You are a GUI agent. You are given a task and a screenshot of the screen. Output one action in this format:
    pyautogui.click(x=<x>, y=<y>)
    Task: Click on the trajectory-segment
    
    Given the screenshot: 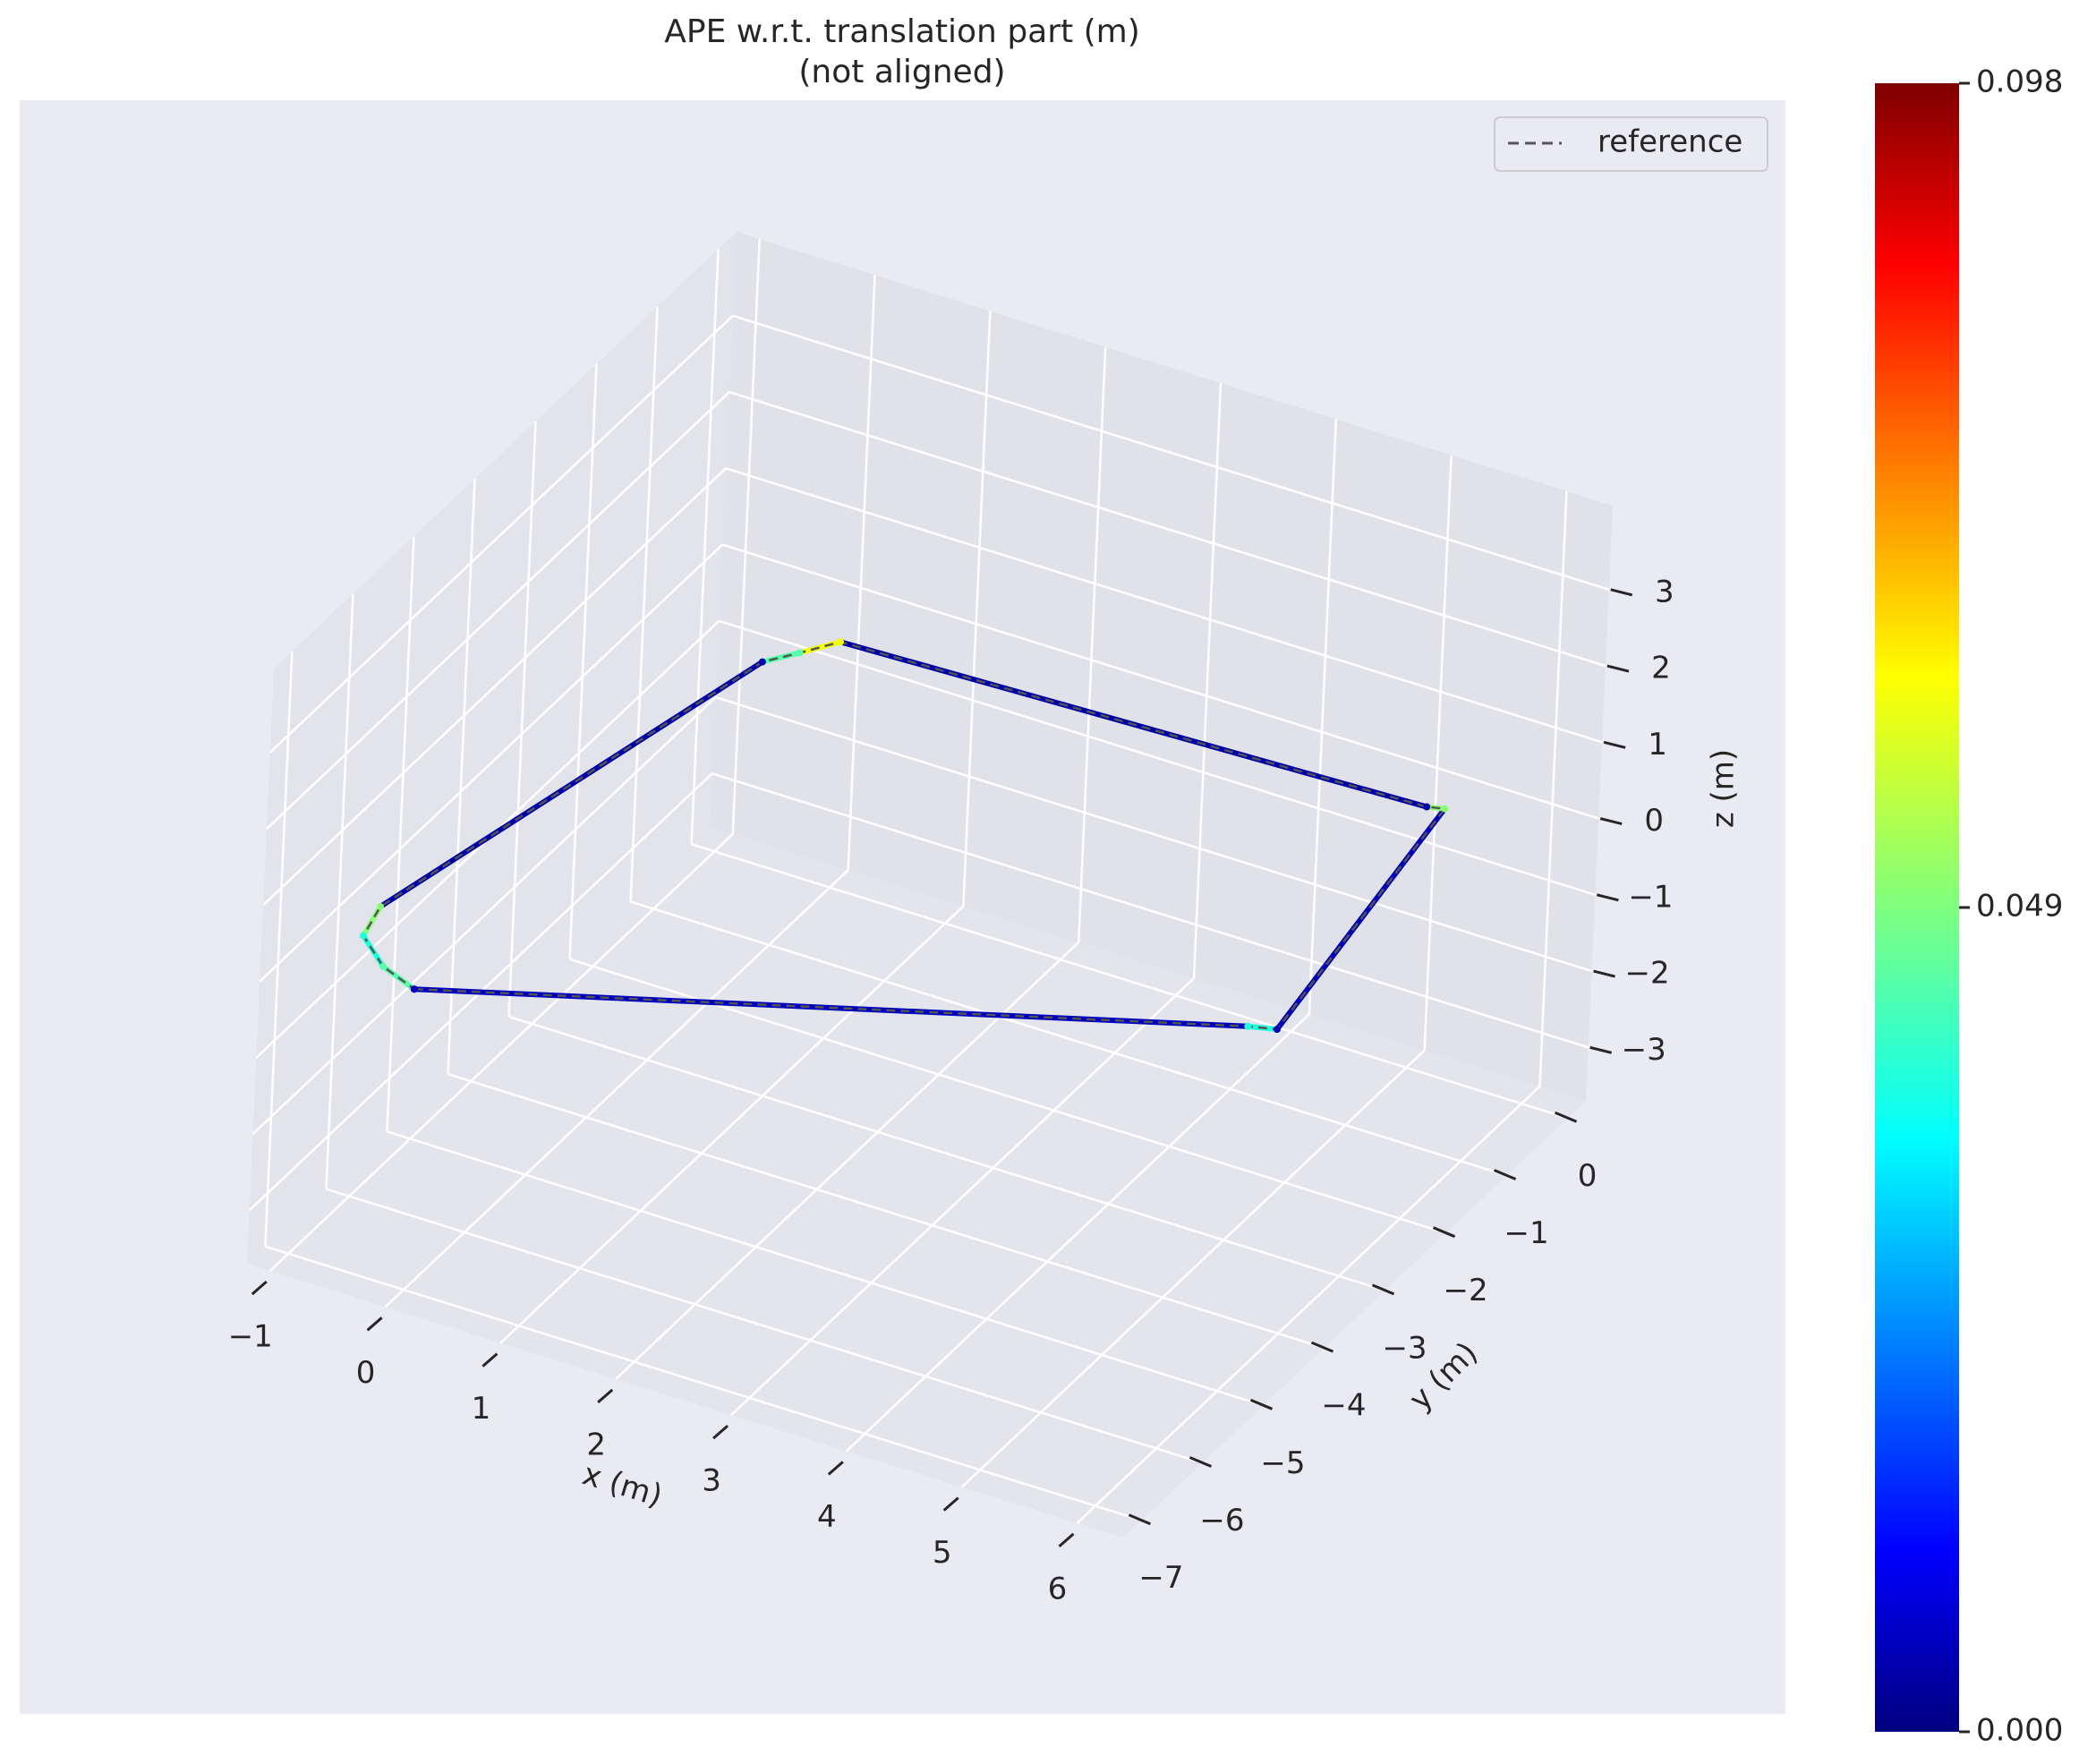 What is the action you would take?
    pyautogui.click(x=820, y=647)
    